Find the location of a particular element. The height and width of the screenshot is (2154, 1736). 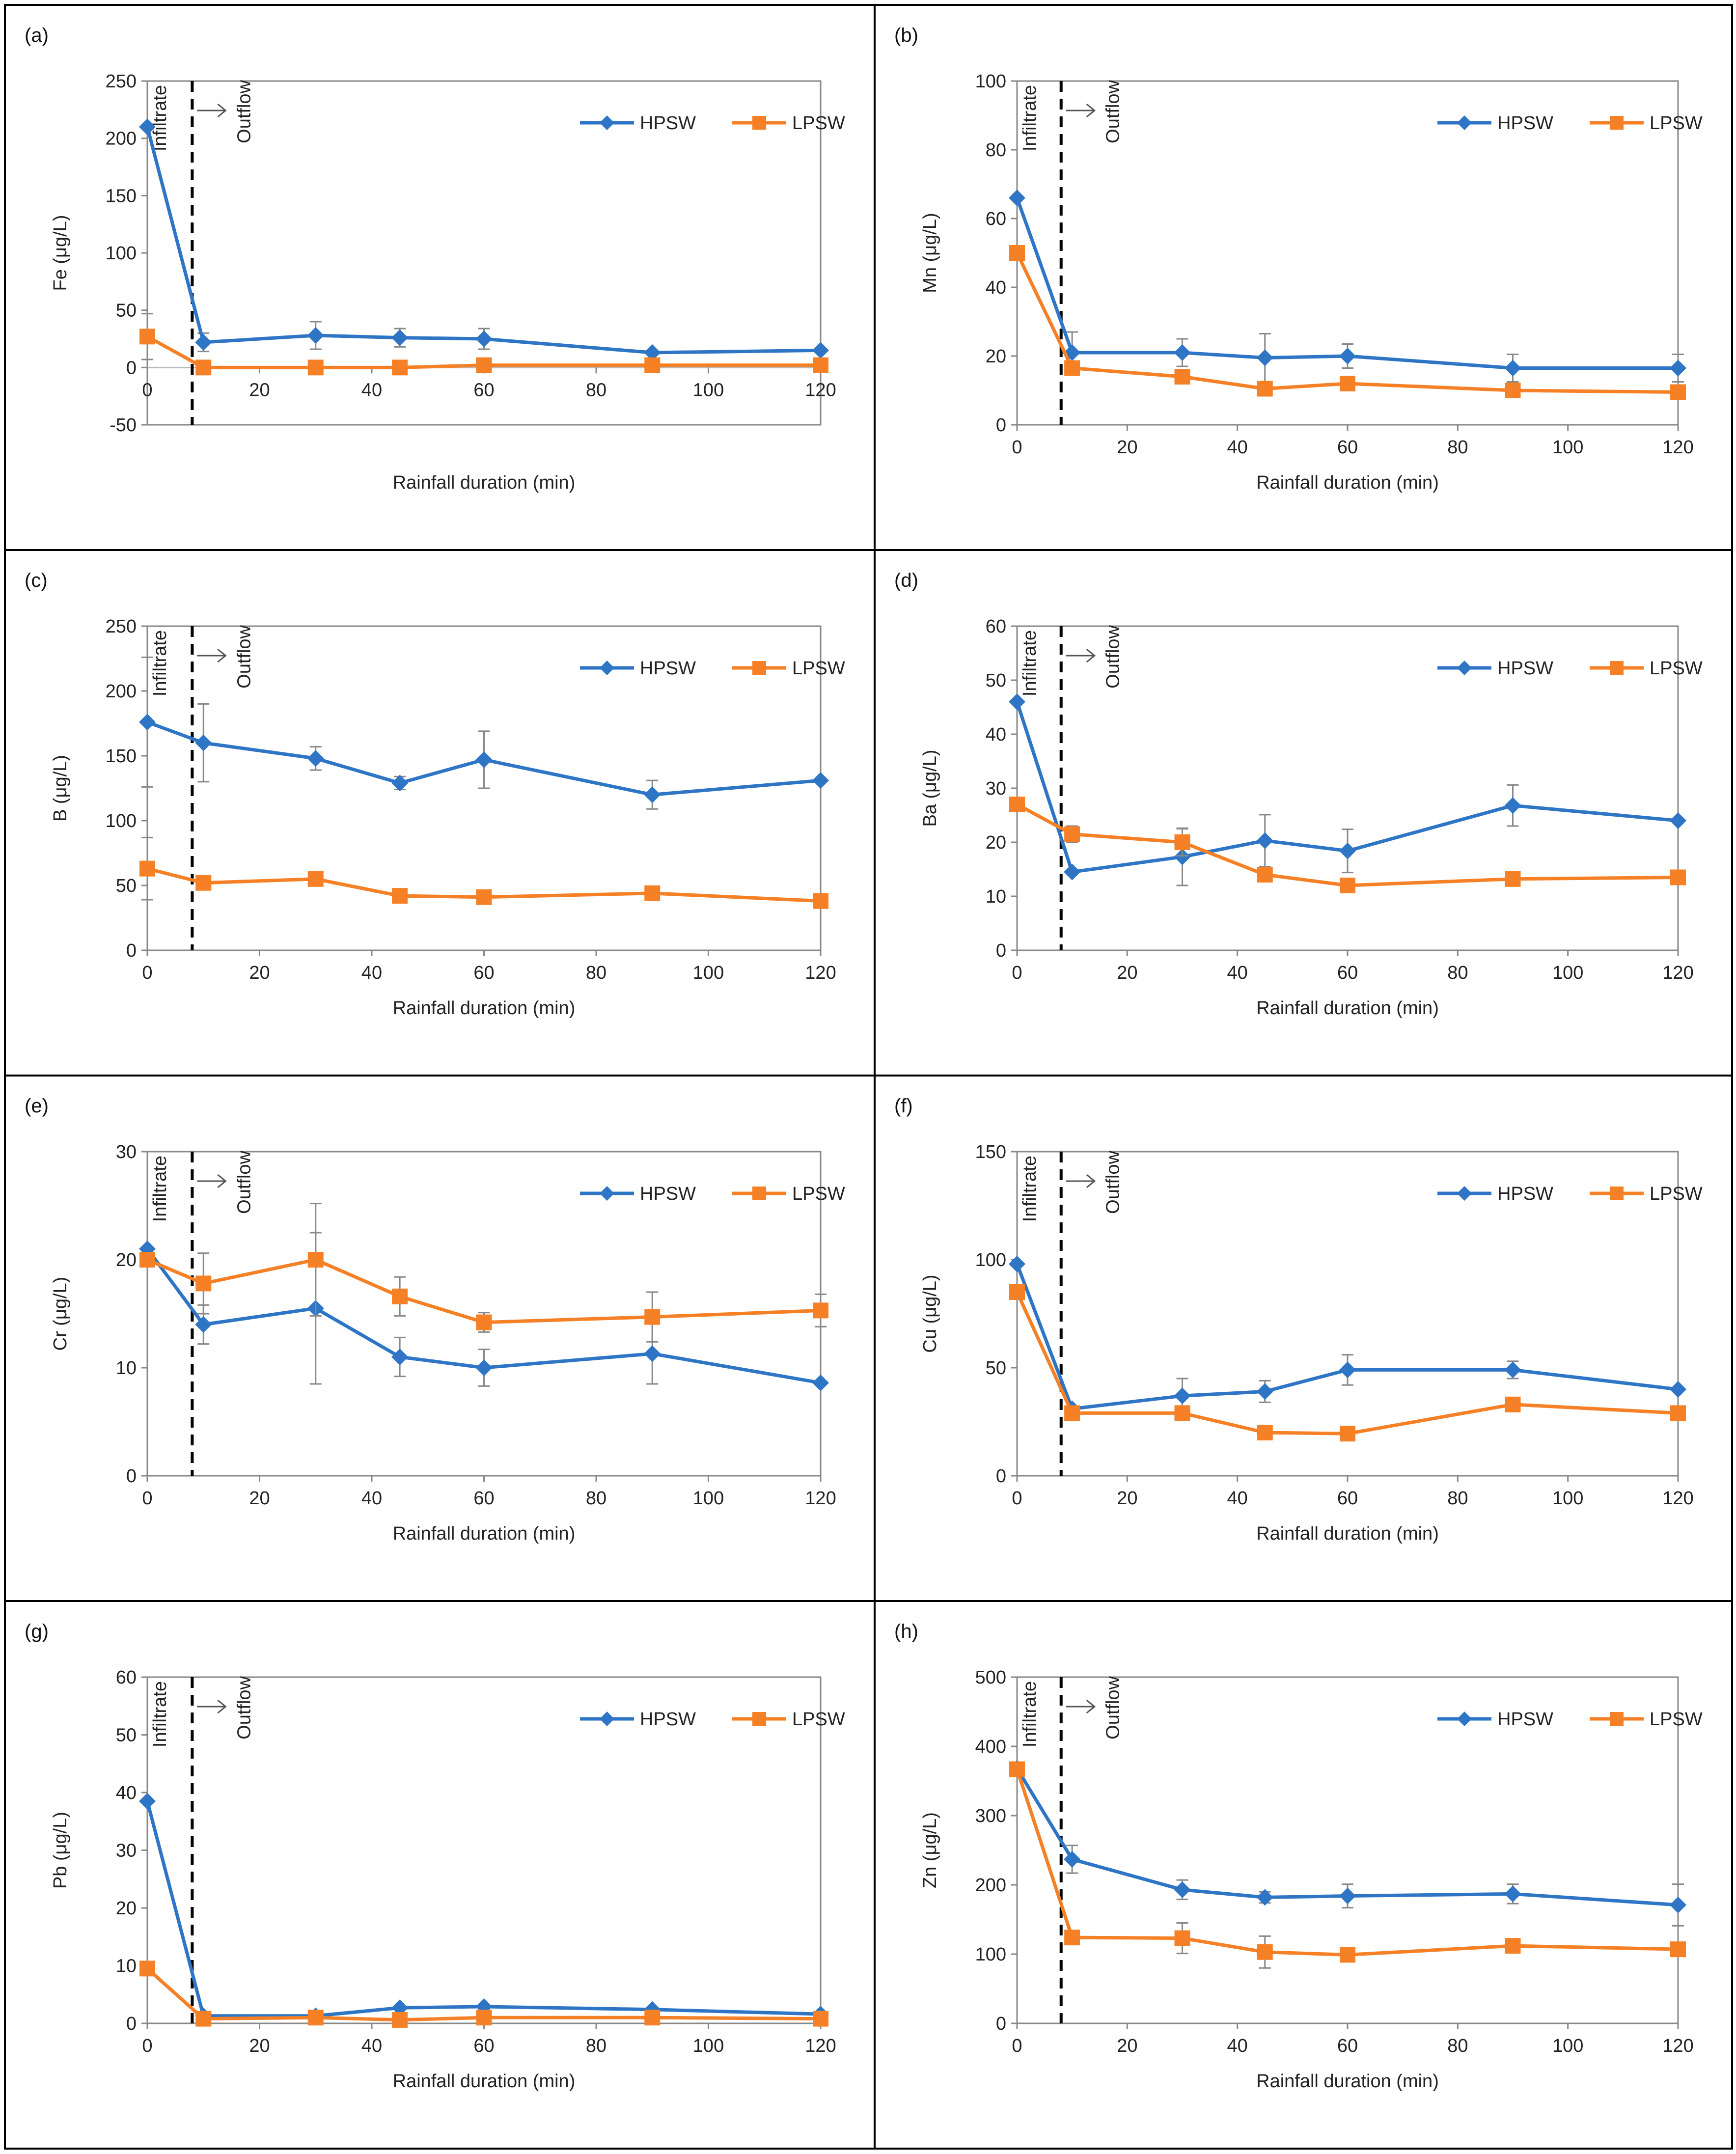

x-tick-label: 120 is located at coordinates (1677, 973).